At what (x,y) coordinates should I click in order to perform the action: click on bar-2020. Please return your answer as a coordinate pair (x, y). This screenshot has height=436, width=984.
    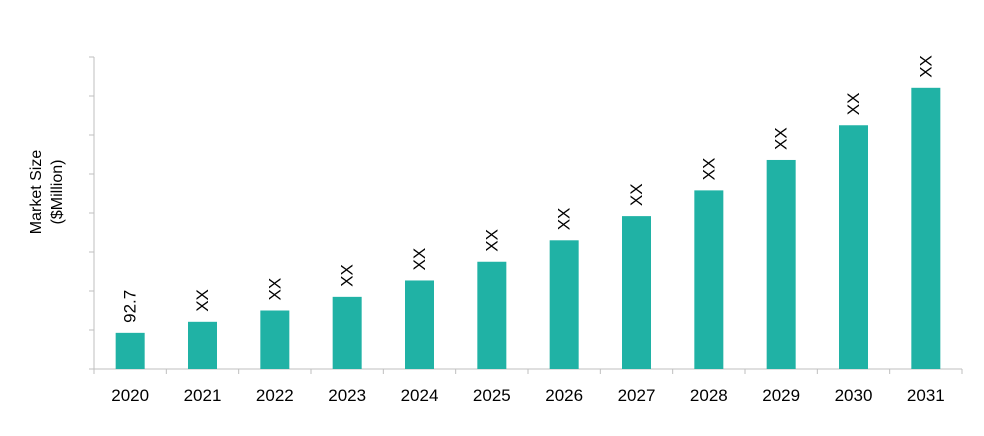
    Looking at the image, I should click on (130, 350).